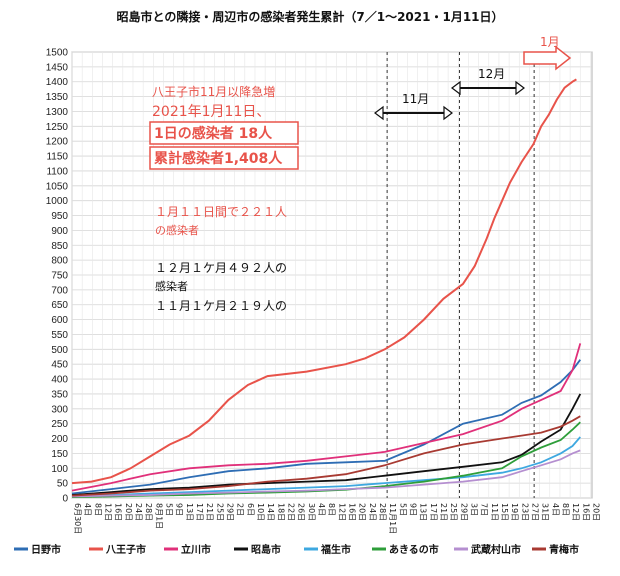 The width and height of the screenshot is (620, 576). Describe the element at coordinates (59, 365) in the screenshot. I see `y-tick-label: 450` at that location.